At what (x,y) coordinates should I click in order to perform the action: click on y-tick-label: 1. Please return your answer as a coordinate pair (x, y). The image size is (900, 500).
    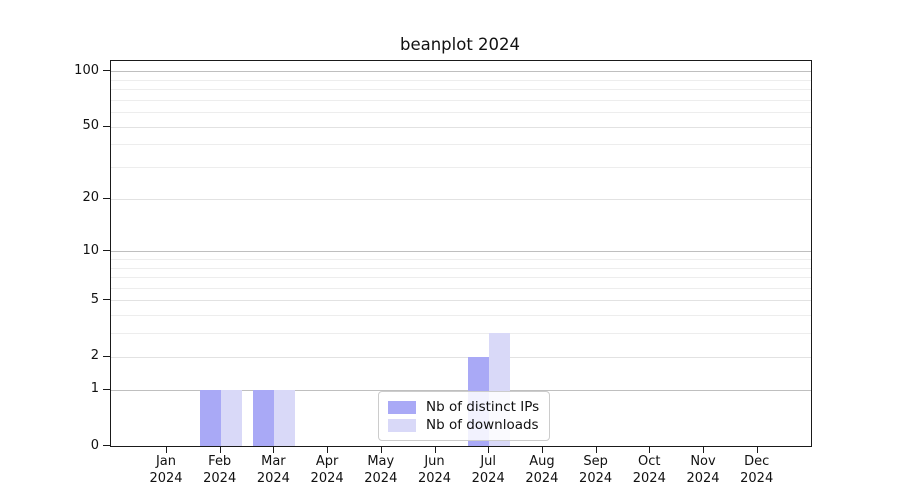
    Looking at the image, I should click on (94, 389).